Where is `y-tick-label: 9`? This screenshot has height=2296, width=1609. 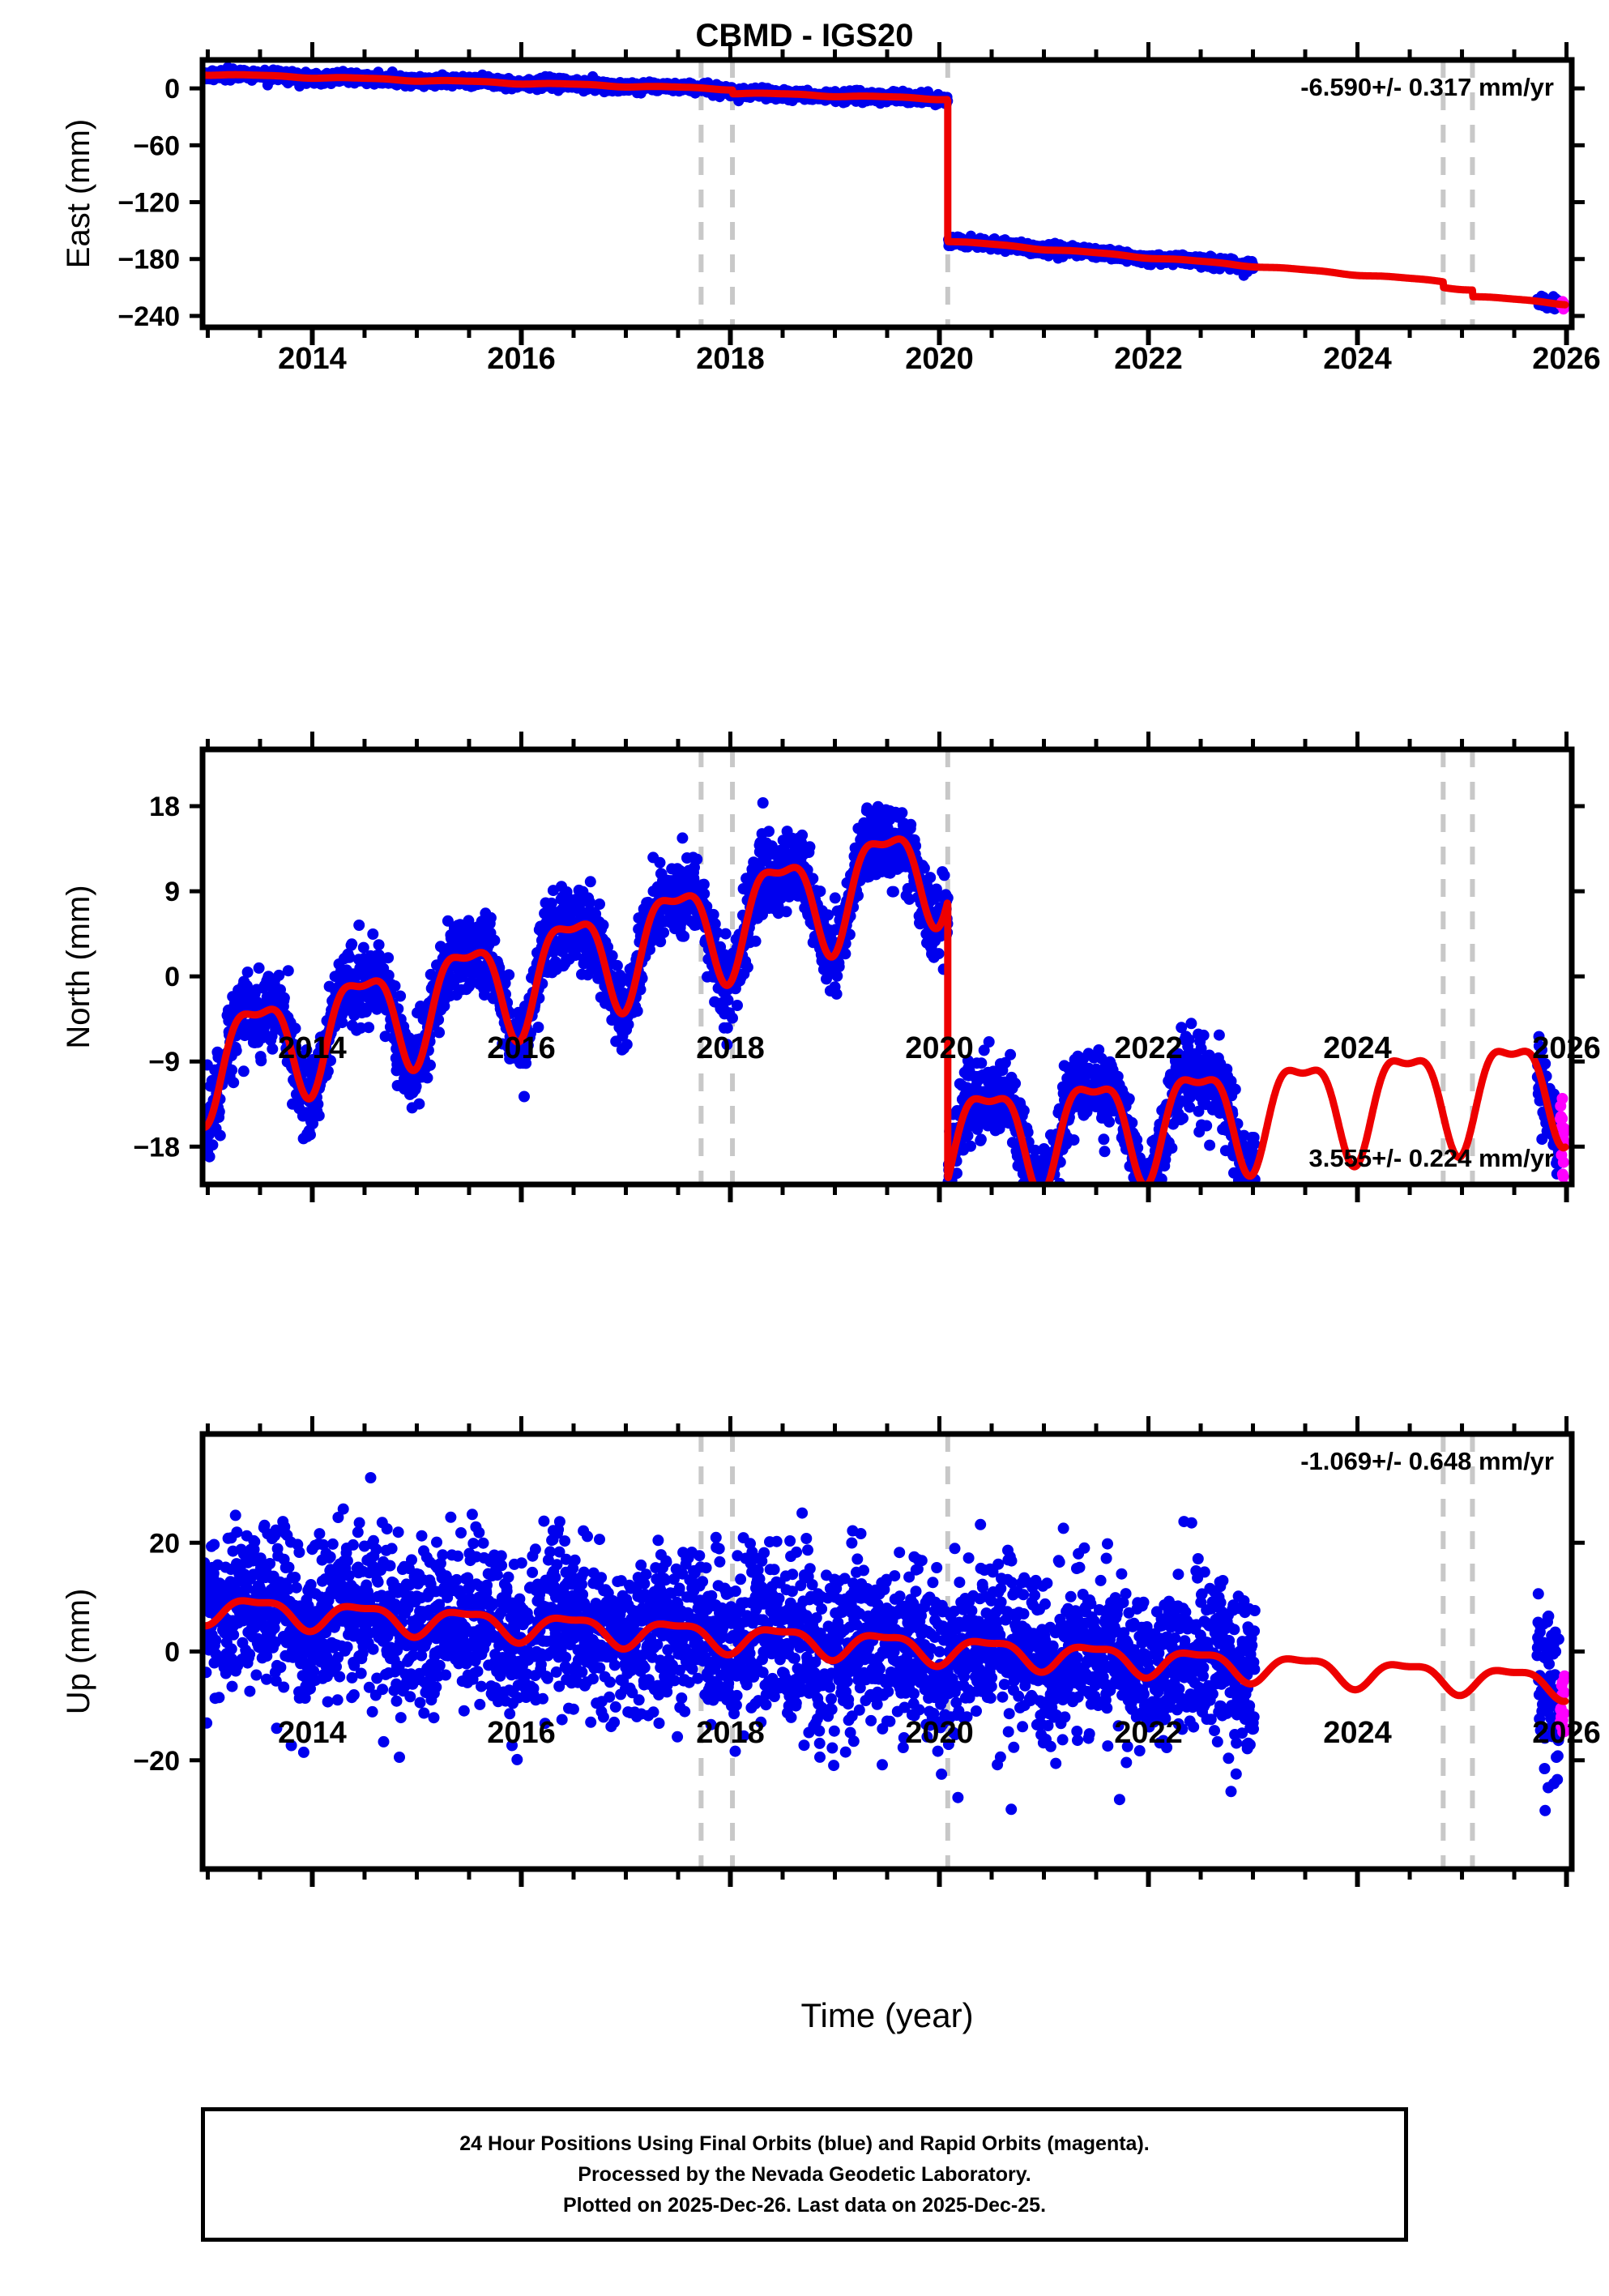 y-tick-label: 9 is located at coordinates (172, 892).